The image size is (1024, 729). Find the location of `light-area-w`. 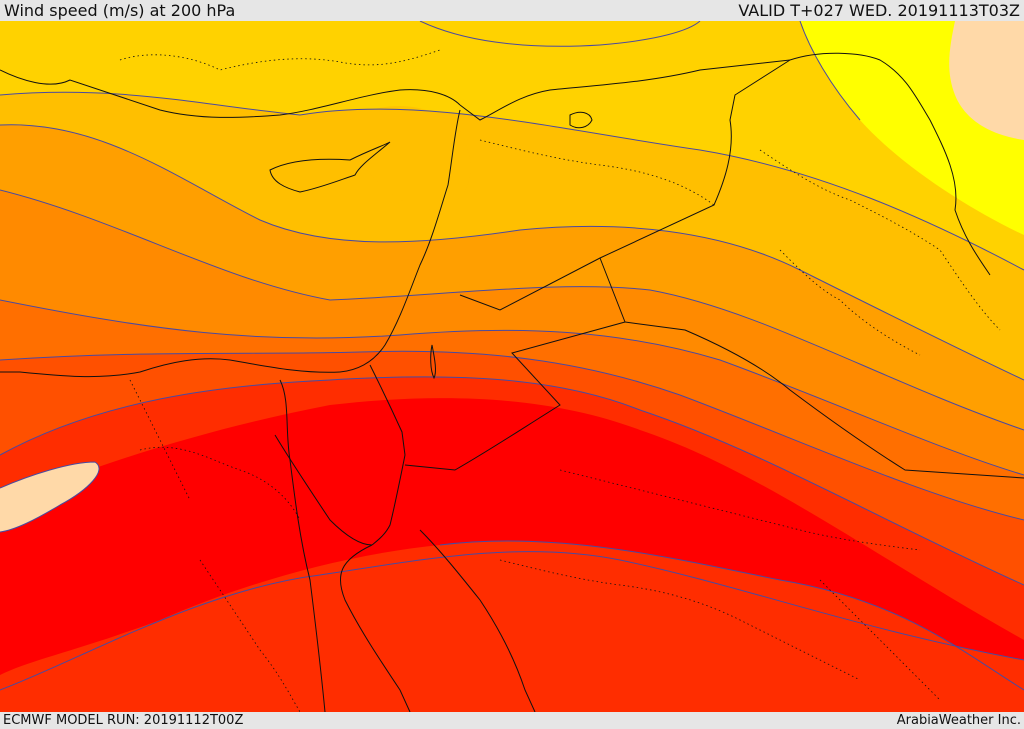

light-area-w is located at coordinates (50, 497).